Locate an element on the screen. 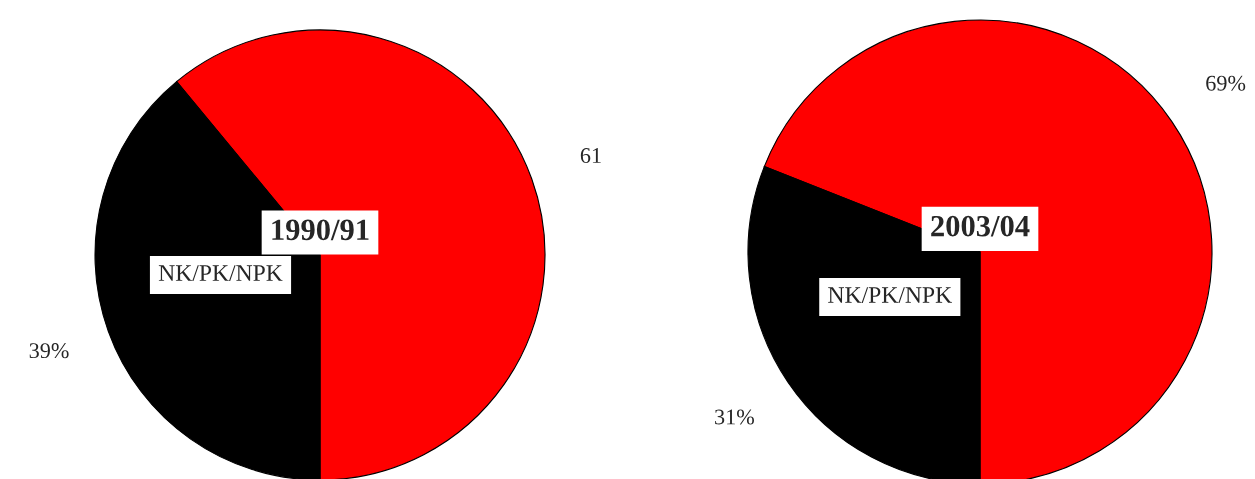 The width and height of the screenshot is (1255, 479). text: 1990/91 is located at coordinates (320, 230).